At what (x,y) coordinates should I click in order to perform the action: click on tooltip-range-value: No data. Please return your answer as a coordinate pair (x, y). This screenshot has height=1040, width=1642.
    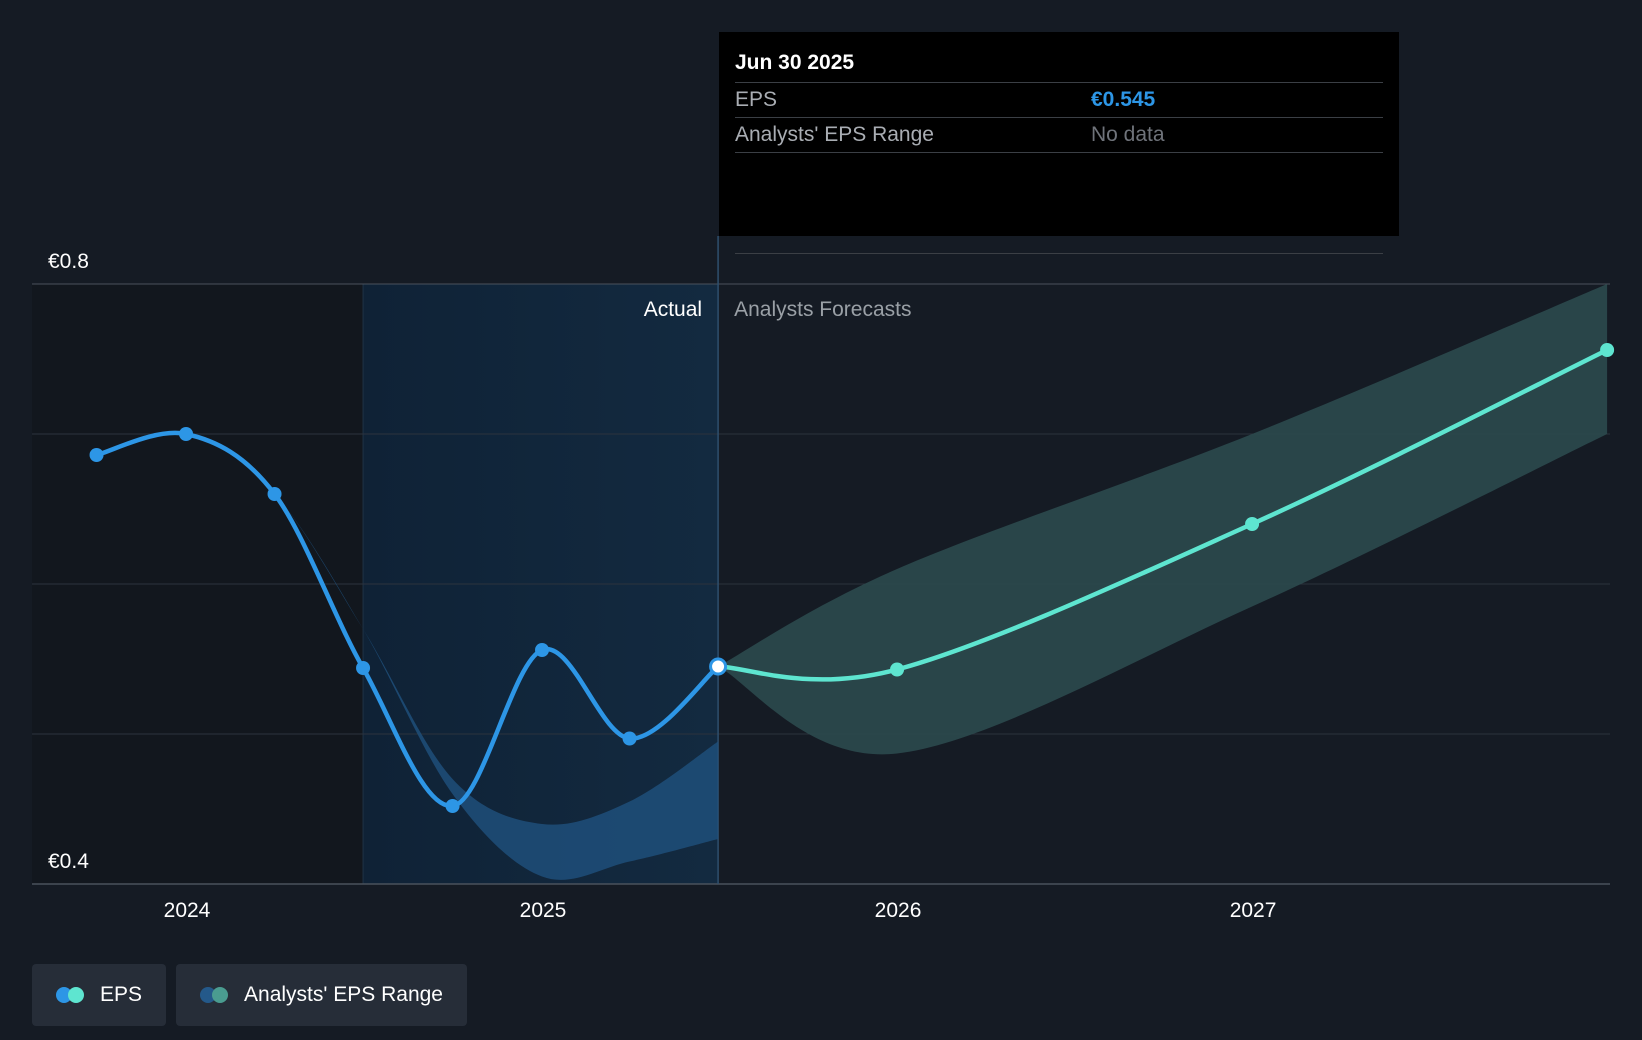
    Looking at the image, I should click on (1128, 134).